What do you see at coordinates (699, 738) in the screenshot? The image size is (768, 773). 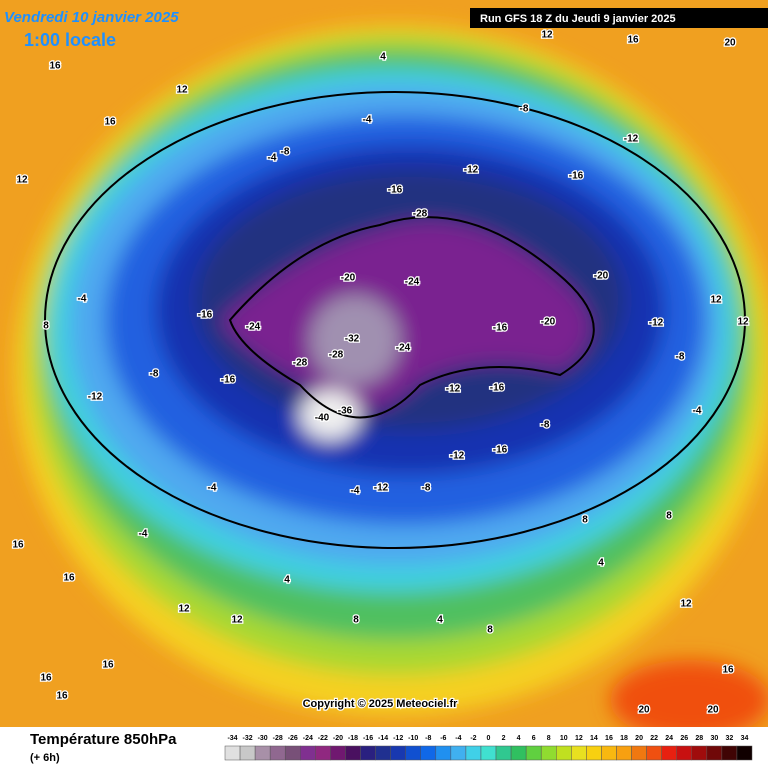 I see `legend-tick-label: 28` at bounding box center [699, 738].